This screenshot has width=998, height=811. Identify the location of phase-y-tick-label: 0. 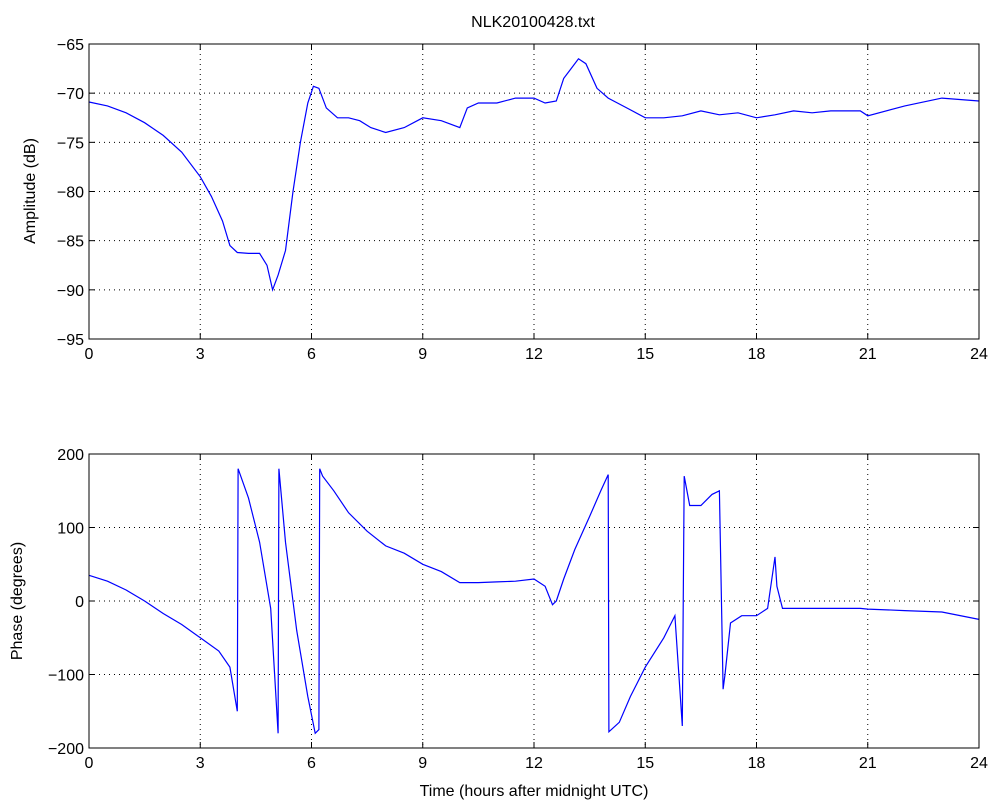
(79, 602).